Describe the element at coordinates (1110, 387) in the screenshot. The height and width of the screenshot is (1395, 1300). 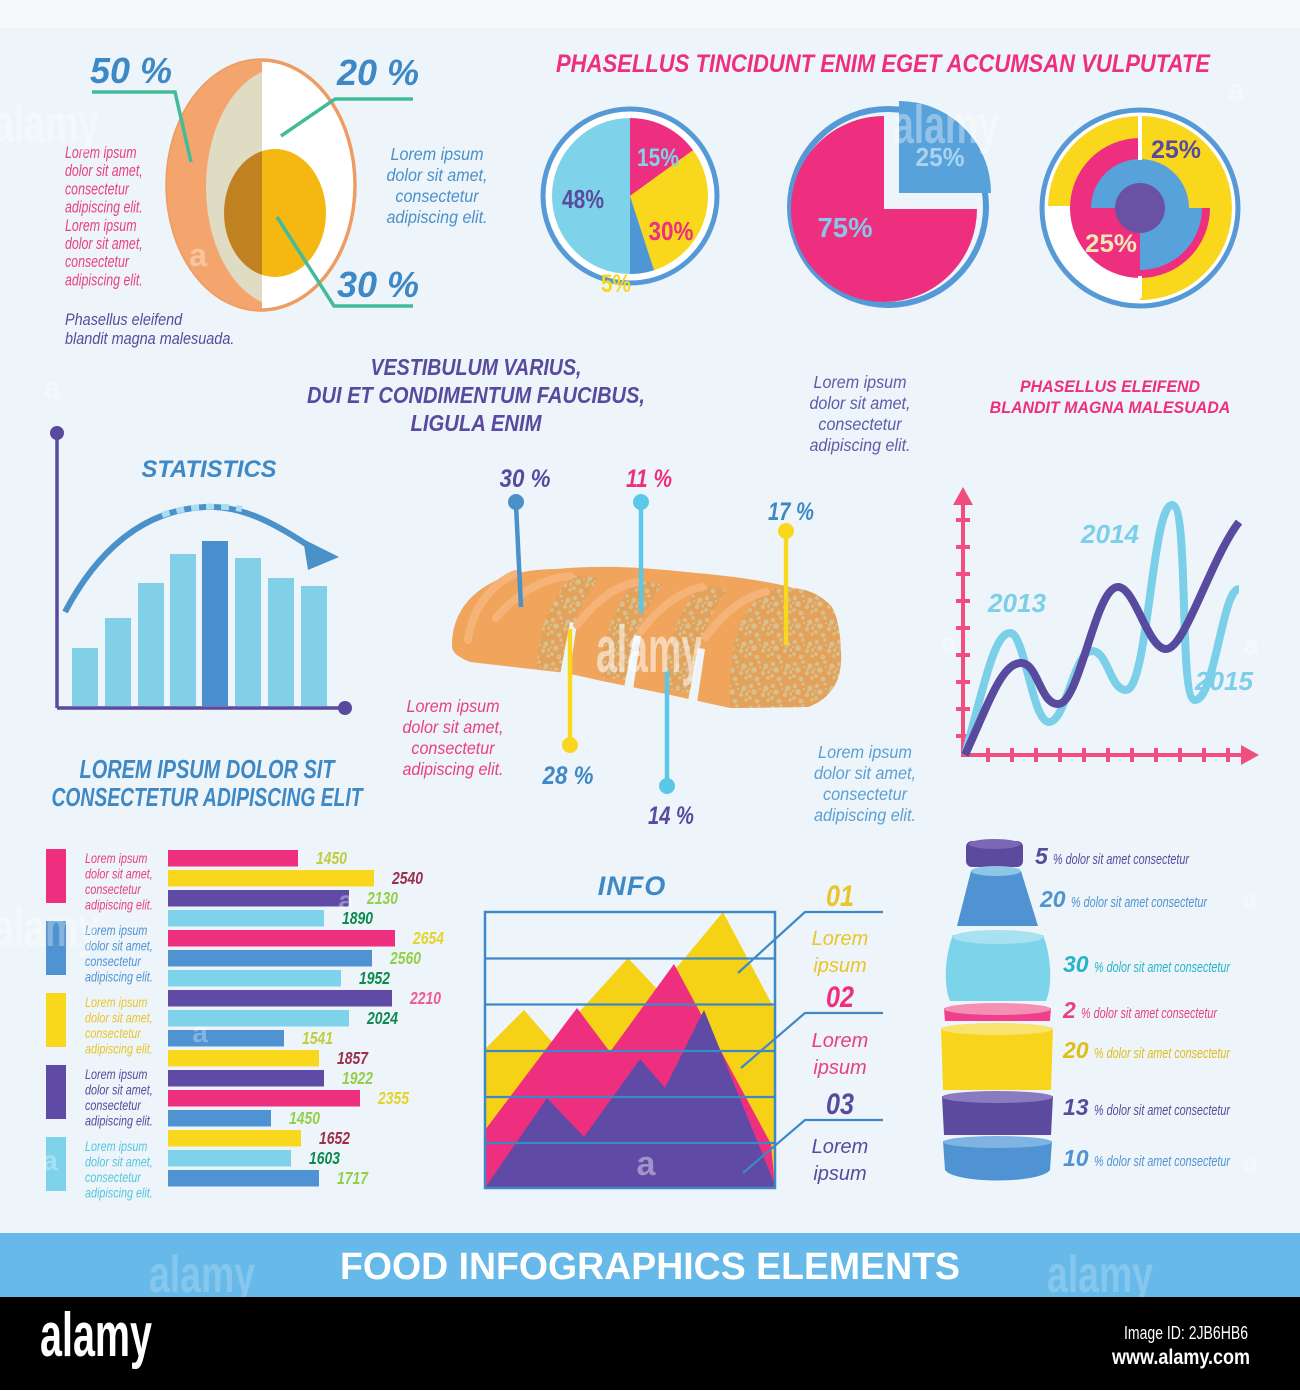
I see `svg-text: PHASELLUS ELEIFEND` at that location.